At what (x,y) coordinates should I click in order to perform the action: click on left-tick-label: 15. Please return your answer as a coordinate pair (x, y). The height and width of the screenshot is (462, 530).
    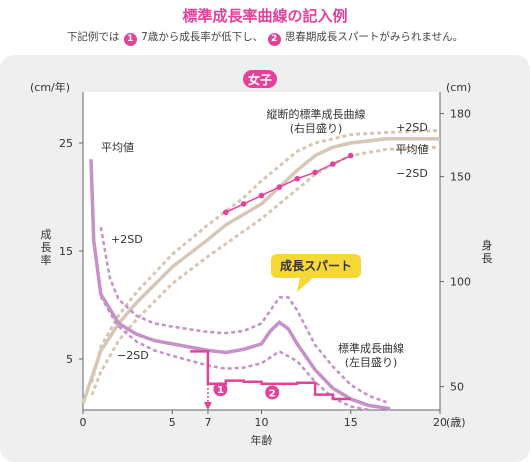
    Looking at the image, I should click on (66, 251).